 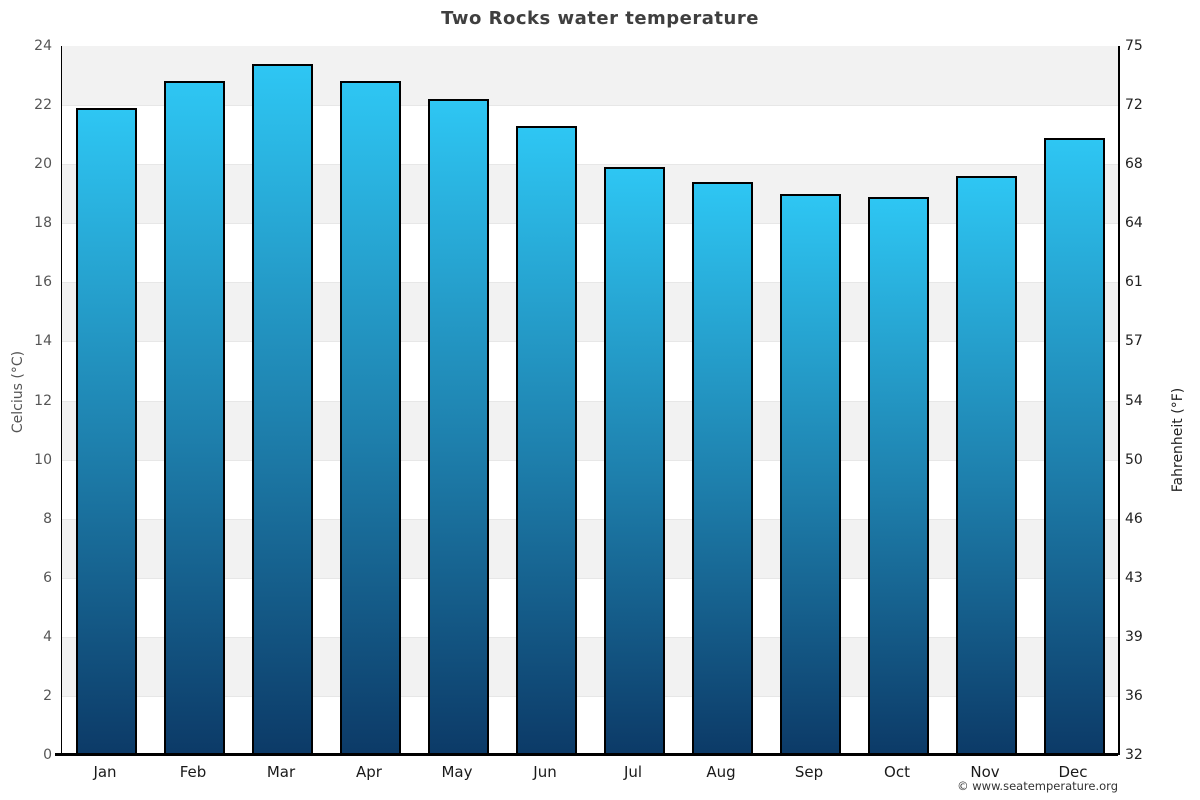 I want to click on y-tick-label-celsius: 2, so click(x=47, y=695).